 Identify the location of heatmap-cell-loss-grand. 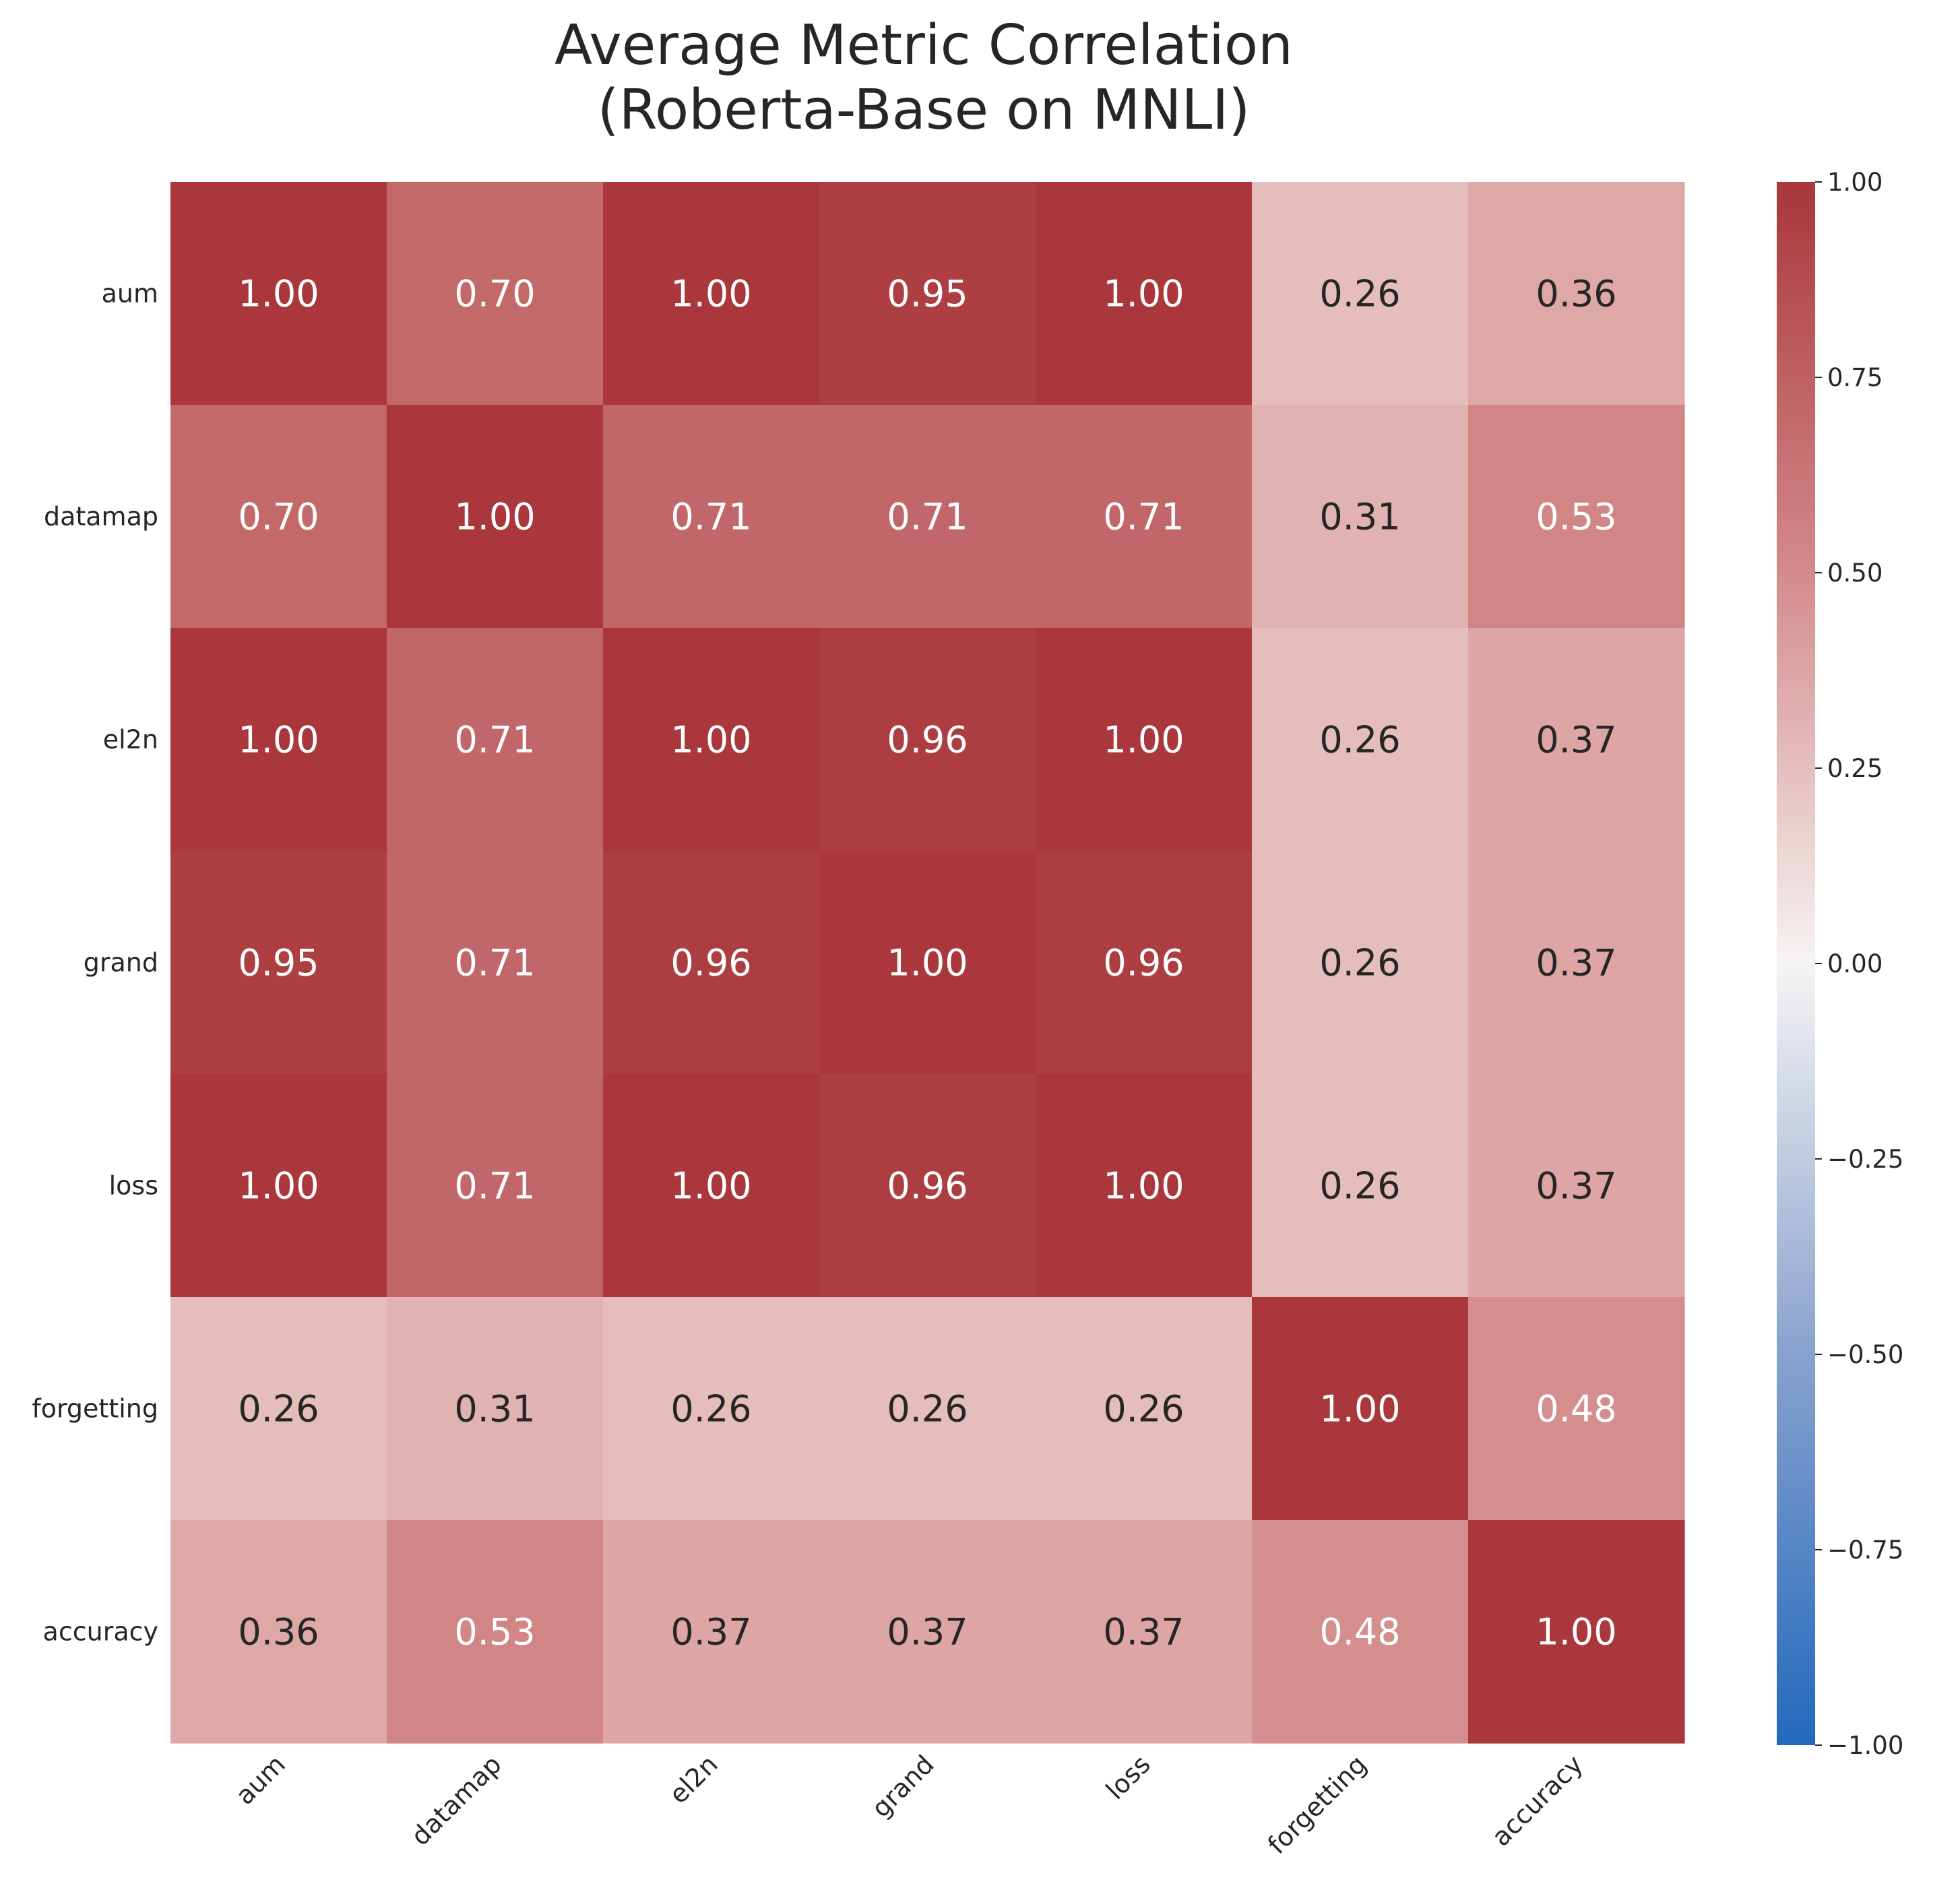
(928, 1186).